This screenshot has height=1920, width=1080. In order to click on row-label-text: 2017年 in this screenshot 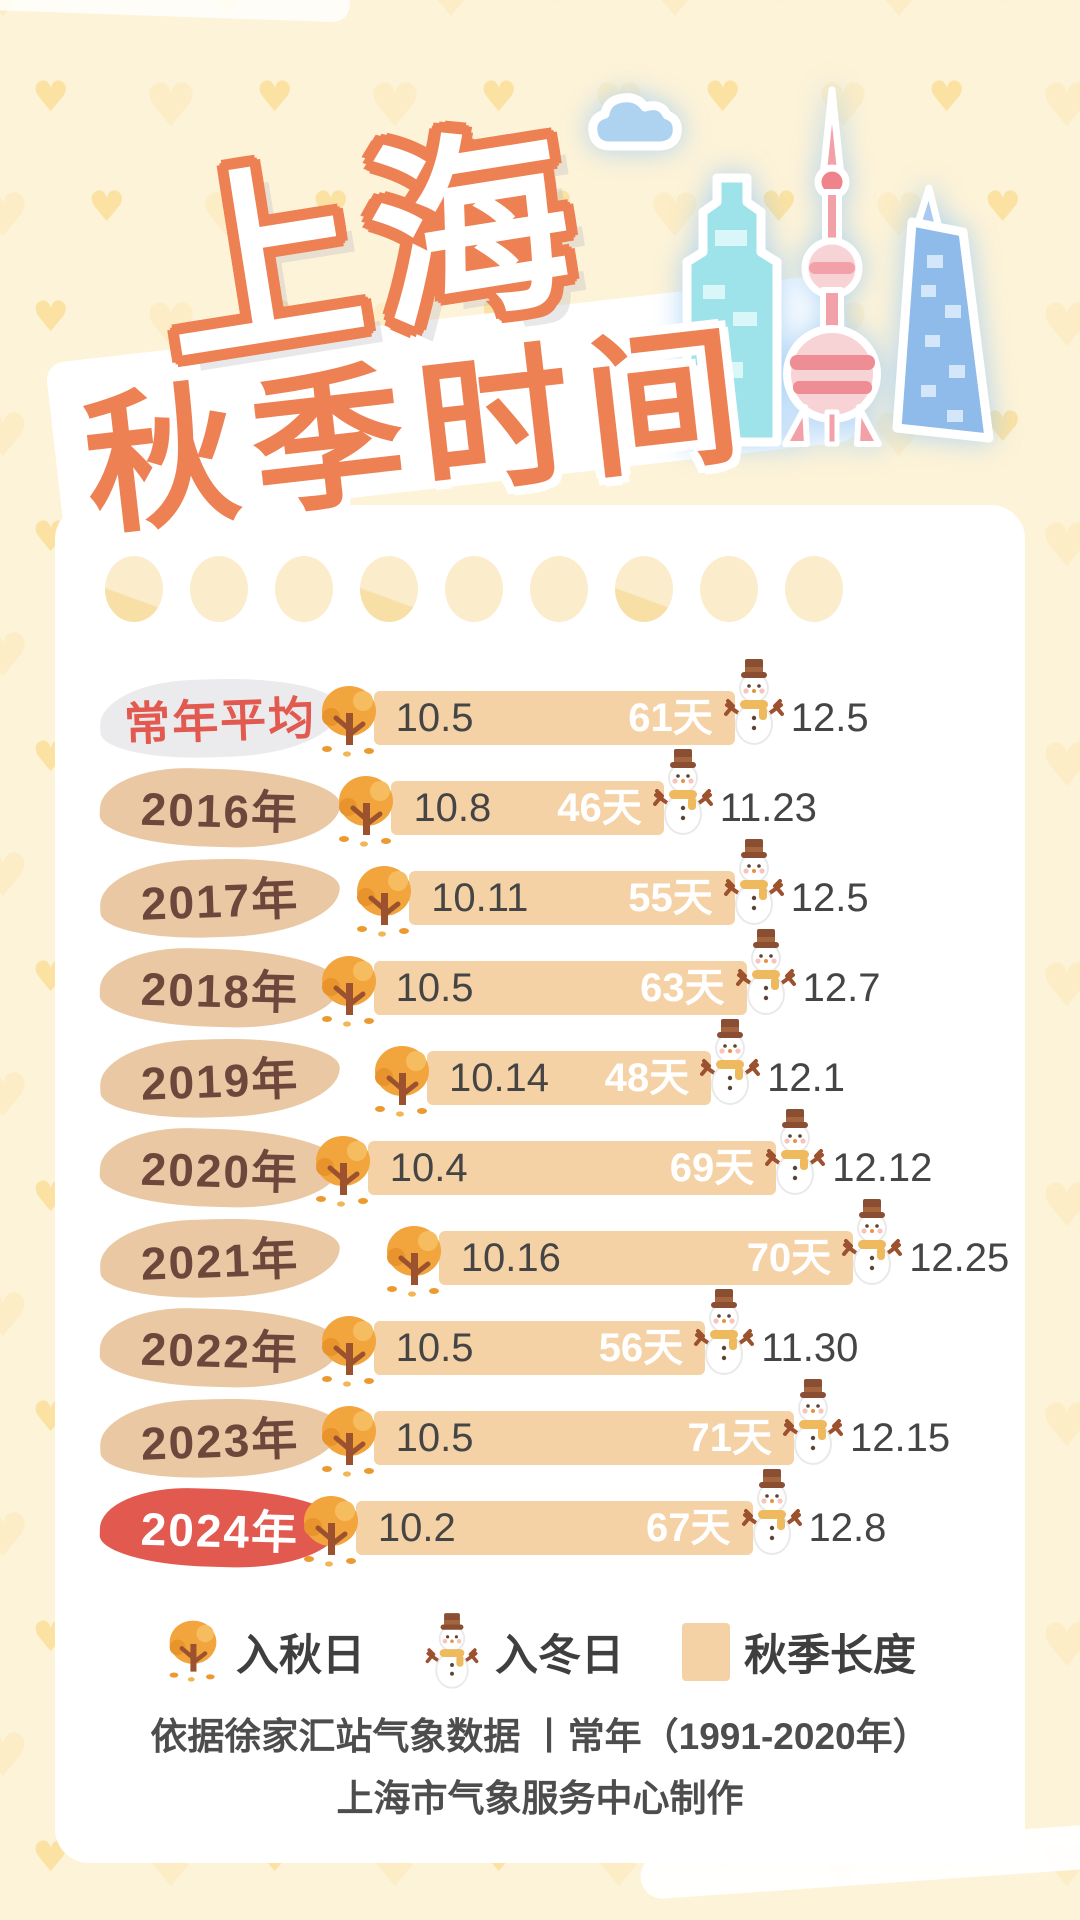, I will do `click(220, 901)`.